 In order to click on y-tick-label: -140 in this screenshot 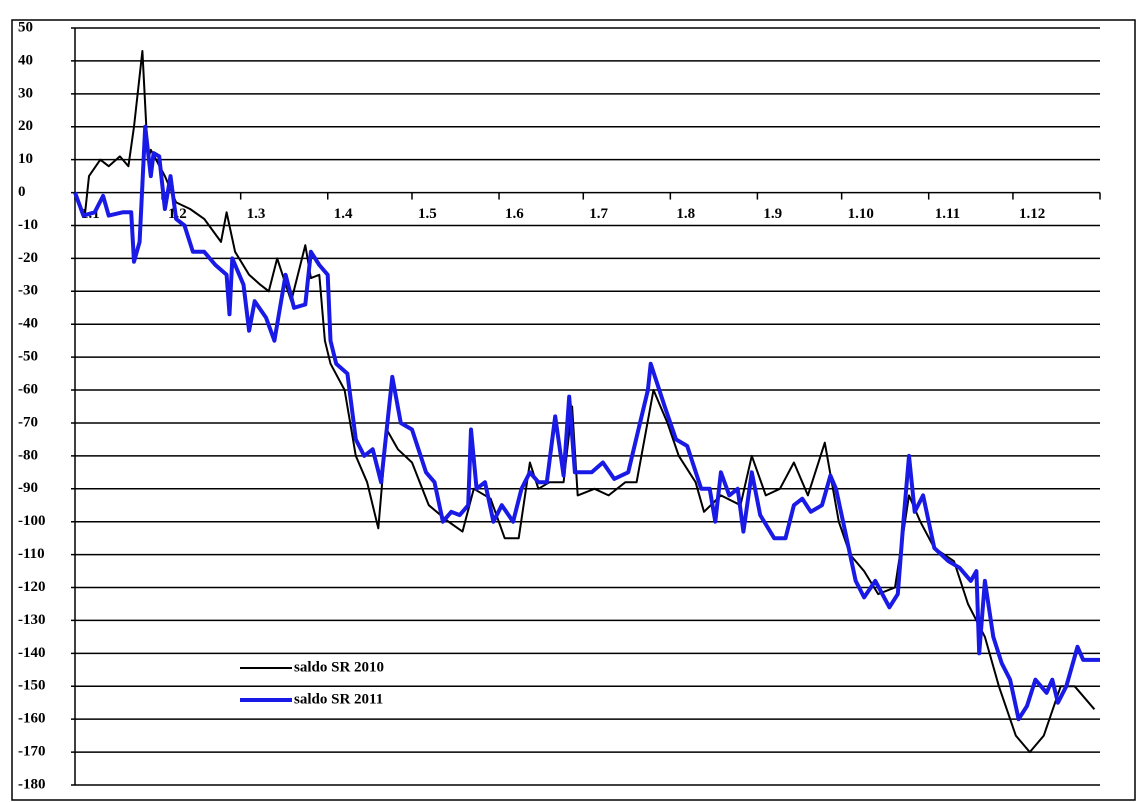, I will do `click(32, 653)`.